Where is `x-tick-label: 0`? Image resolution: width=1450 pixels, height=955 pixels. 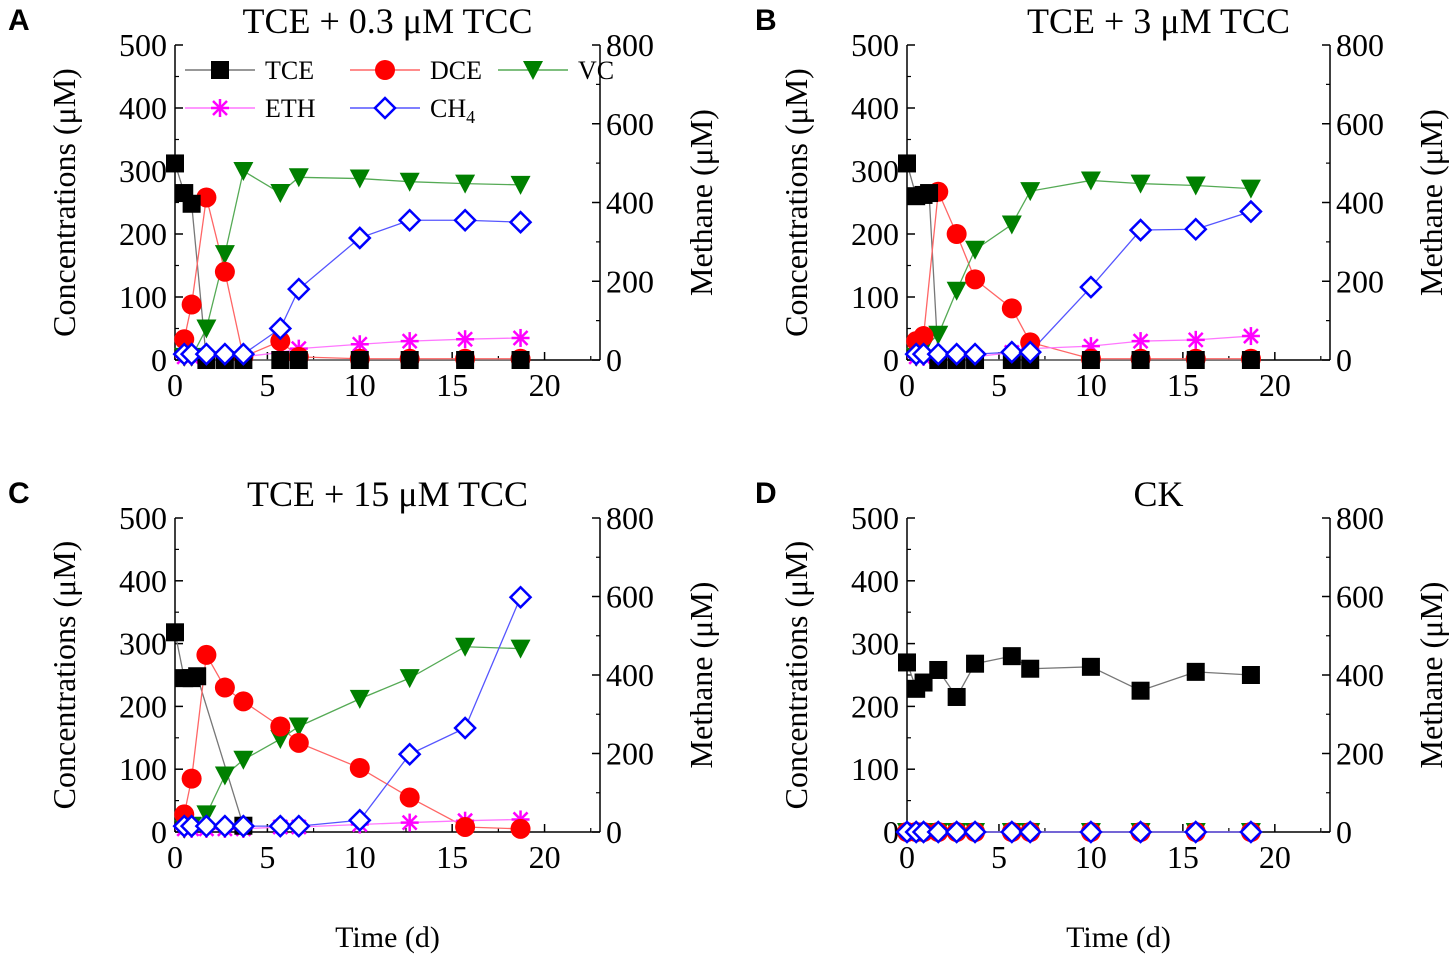
x-tick-label: 0 is located at coordinates (175, 385).